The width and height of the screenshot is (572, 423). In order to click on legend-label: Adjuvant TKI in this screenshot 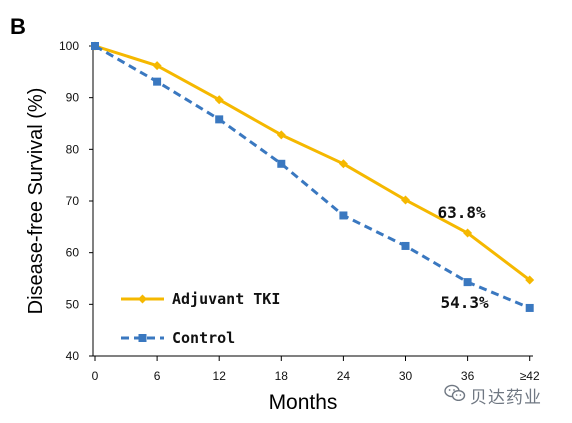, I will do `click(226, 299)`.